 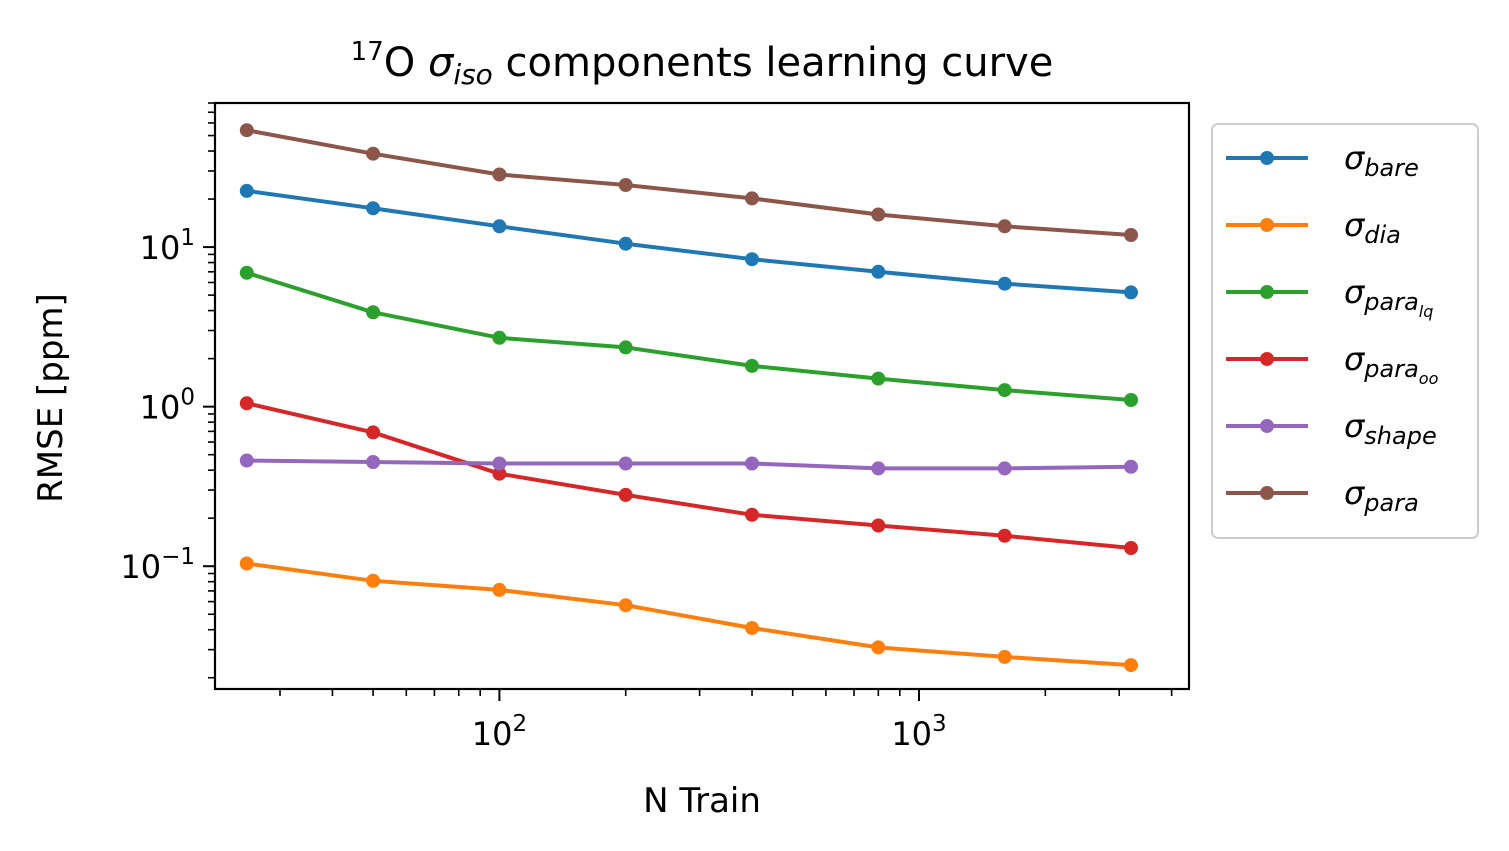 What do you see at coordinates (406, 63) in the screenshot?
I see `chart-title-main: O` at bounding box center [406, 63].